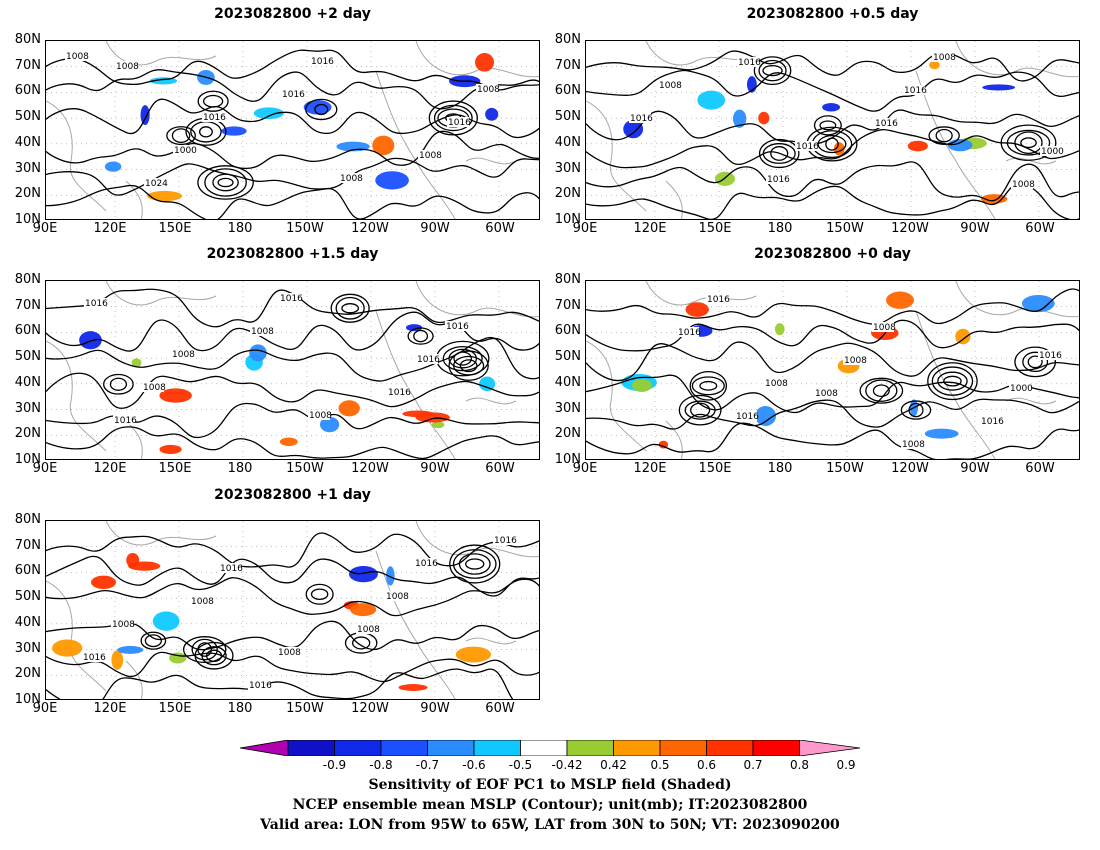  What do you see at coordinates (305, 468) in the screenshot?
I see `x-tick-label: 150W` at bounding box center [305, 468].